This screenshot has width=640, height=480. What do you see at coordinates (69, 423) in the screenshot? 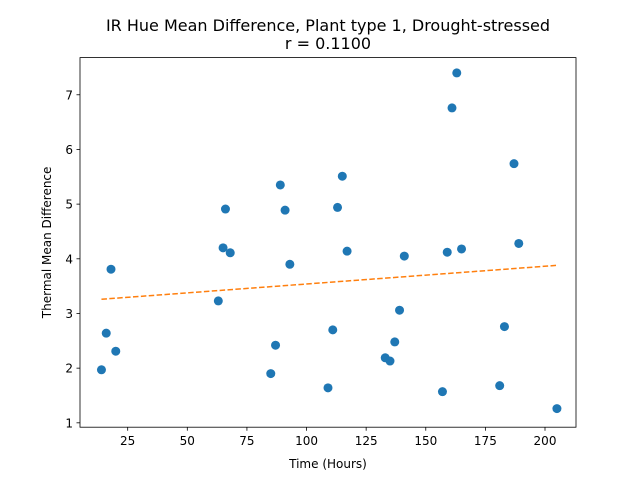
I see `y-tick-label: 1` at bounding box center [69, 423].